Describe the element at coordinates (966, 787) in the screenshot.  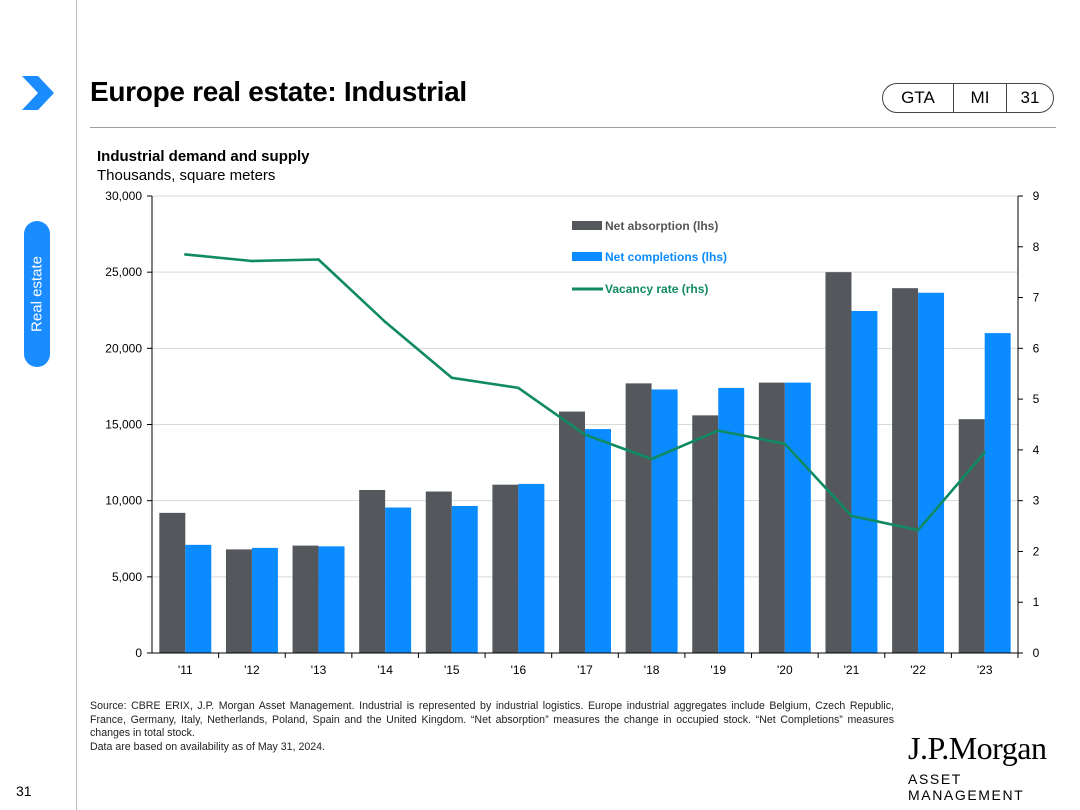
I see `asset-management-logo: ASSET MANAGEMENT` at that location.